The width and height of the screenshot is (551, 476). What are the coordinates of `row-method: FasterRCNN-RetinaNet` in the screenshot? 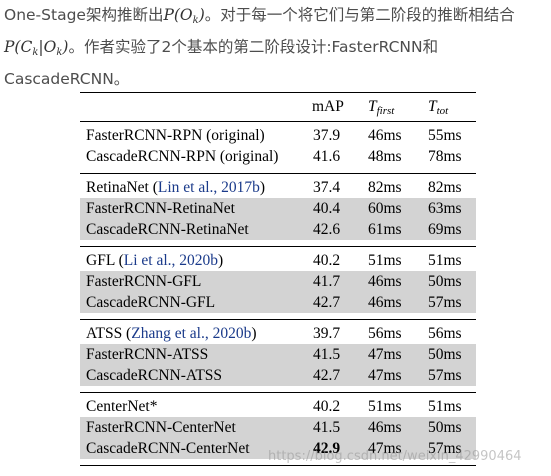 It's located at (160, 208).